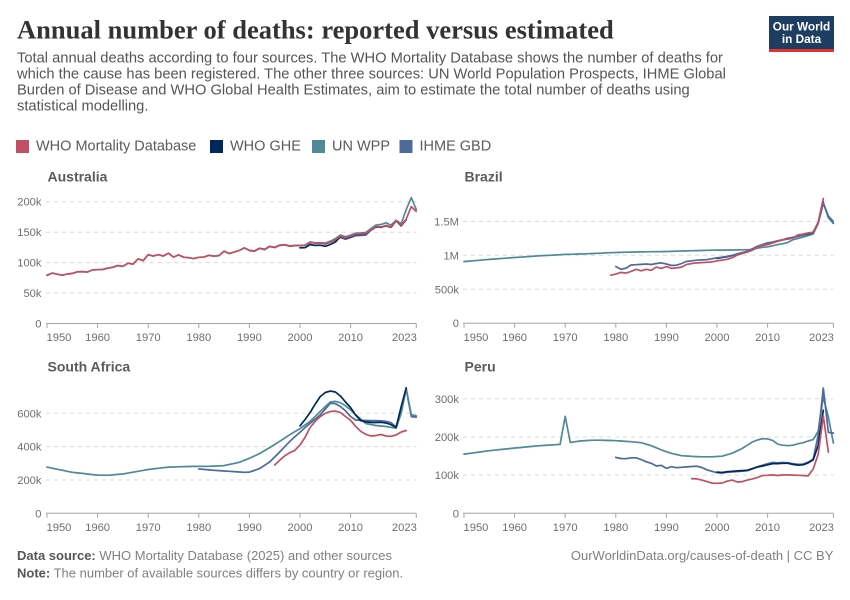 The width and height of the screenshot is (850, 600). What do you see at coordinates (802, 39) in the screenshot?
I see `svg-text: in Data` at bounding box center [802, 39].